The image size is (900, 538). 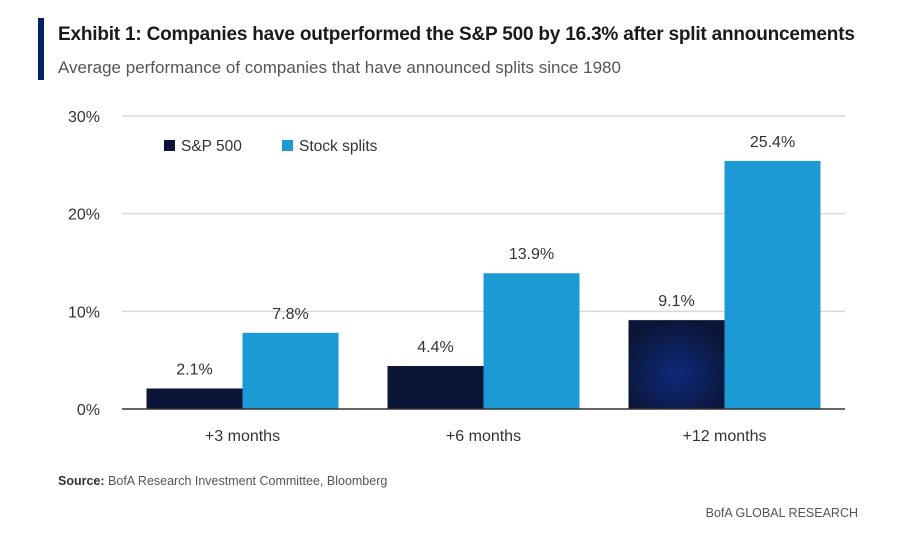 What do you see at coordinates (211, 146) in the screenshot?
I see `legend-label-sp500: S&P 500` at bounding box center [211, 146].